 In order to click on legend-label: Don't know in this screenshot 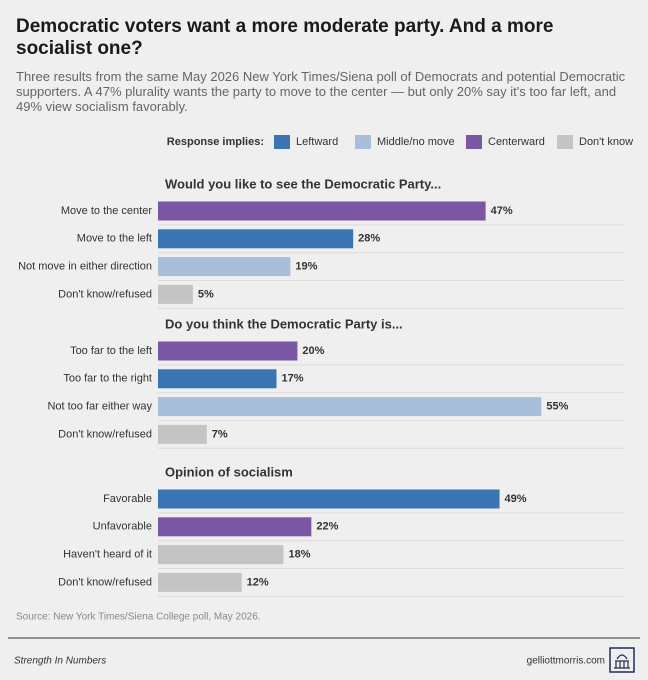, I will do `click(606, 142)`.